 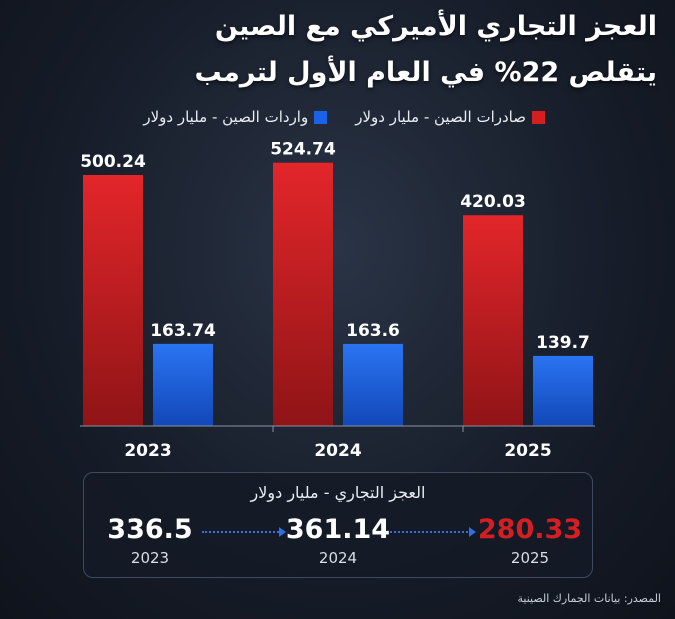 What do you see at coordinates (435, 26) in the screenshot?
I see `title-line-1: العجز التجاري الأميركي مع الصين` at bounding box center [435, 26].